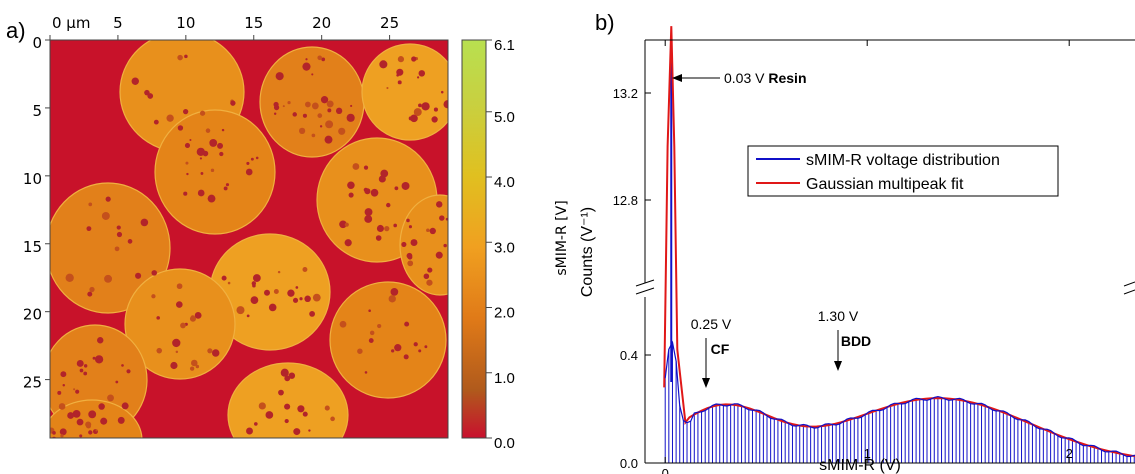 The height and width of the screenshot is (474, 1135). Describe the element at coordinates (720, 349) in the screenshot. I see `annotation-cf-label: CF` at that location.